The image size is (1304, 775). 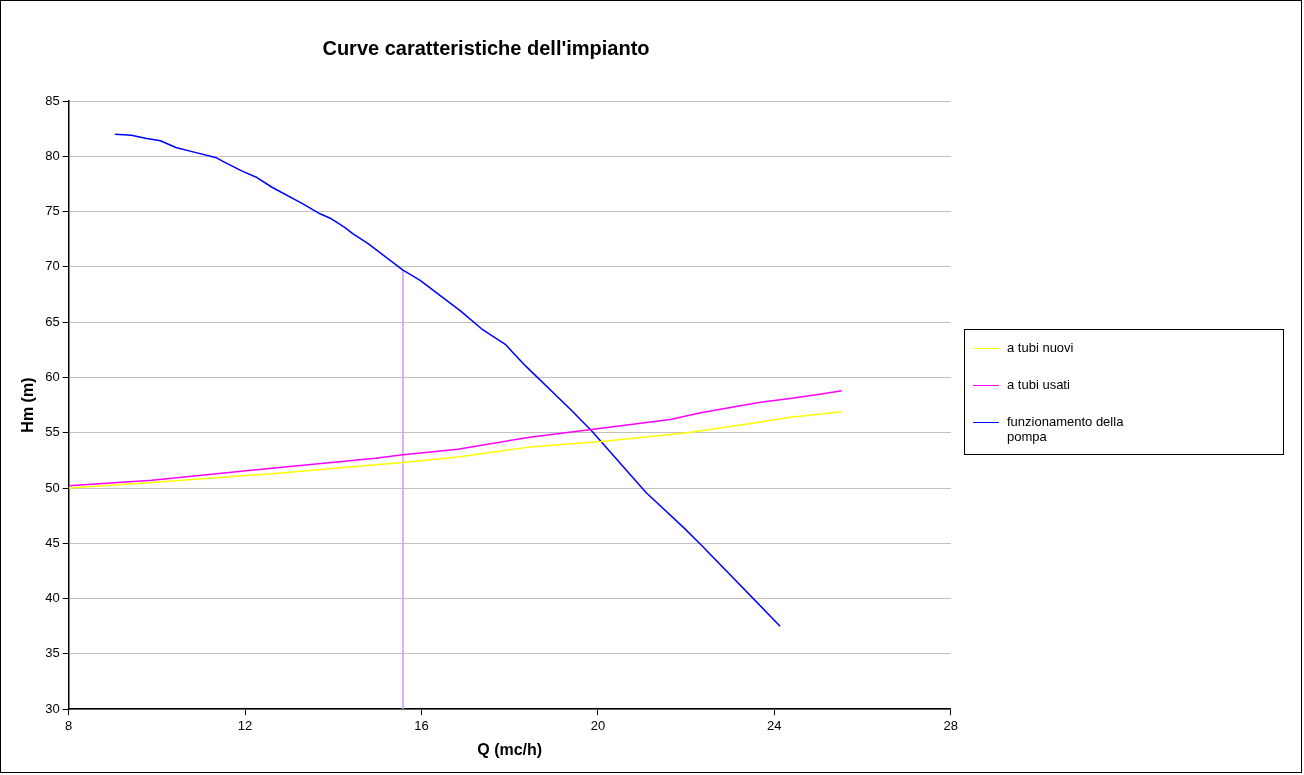 I want to click on legend-label: a tubi usati, so click(x=1038, y=384).